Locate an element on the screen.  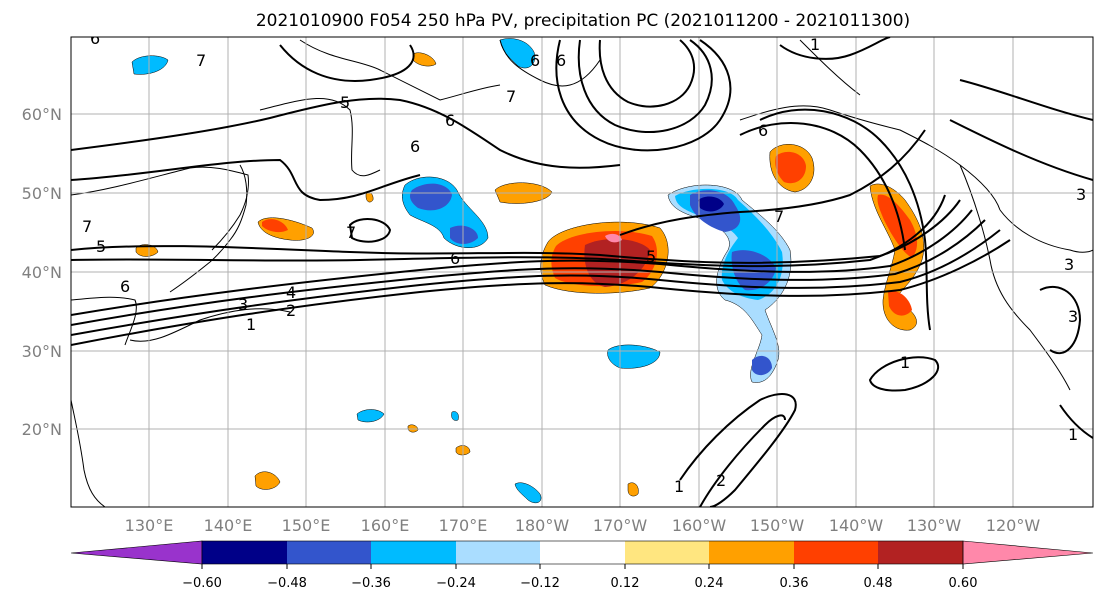
negative-patch-south1 is located at coordinates (370, 416).